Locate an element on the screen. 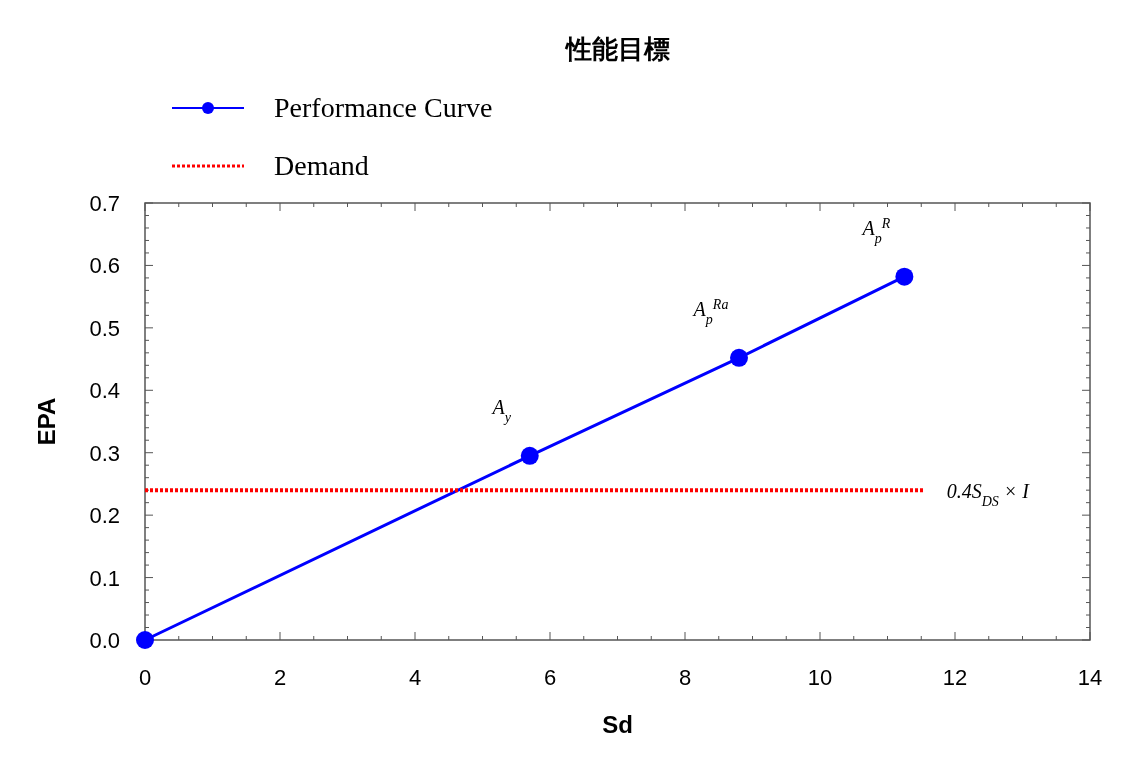  x-tick-label: 14 is located at coordinates (1090, 677).